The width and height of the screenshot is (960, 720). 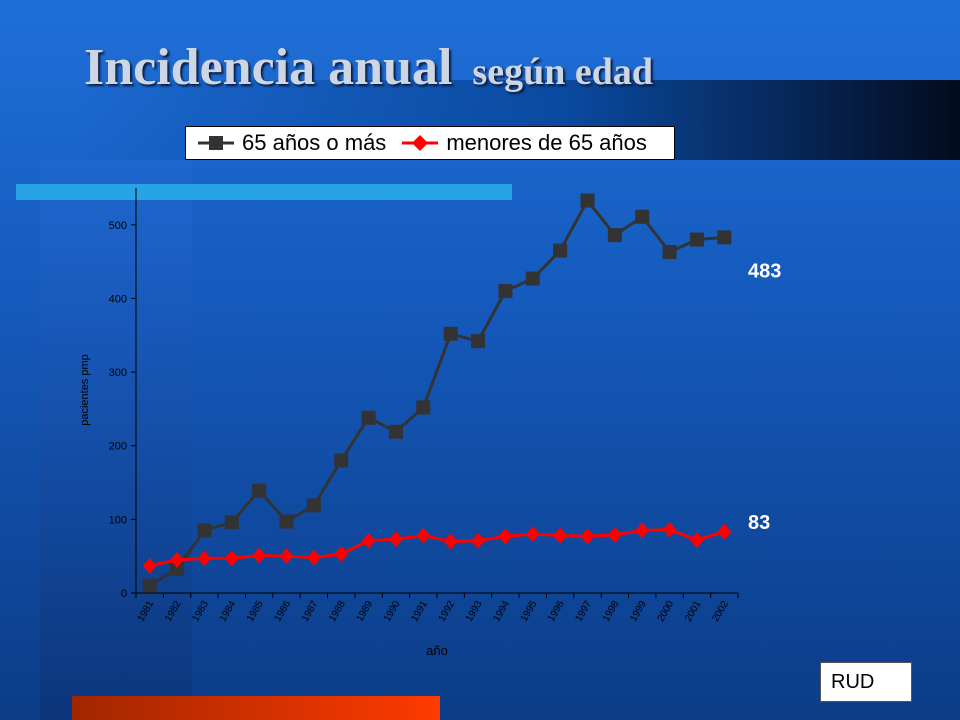 I want to click on y-tick-label: 400, so click(x=118, y=299).